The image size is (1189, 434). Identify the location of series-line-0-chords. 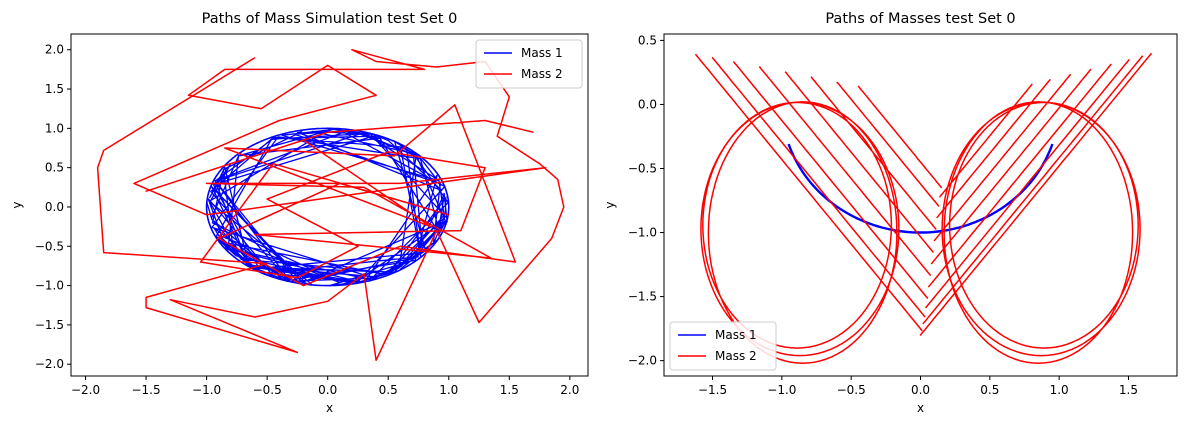
(328, 207).